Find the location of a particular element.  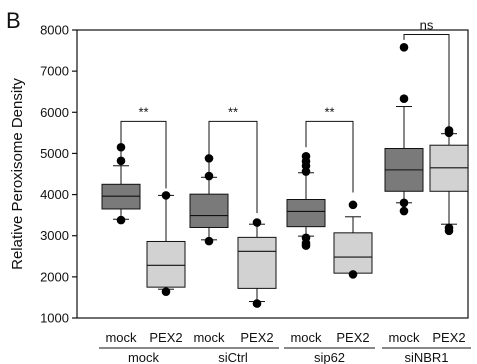

y-axis-label: Relative Peroxisome Density is located at coordinates (17, 174).